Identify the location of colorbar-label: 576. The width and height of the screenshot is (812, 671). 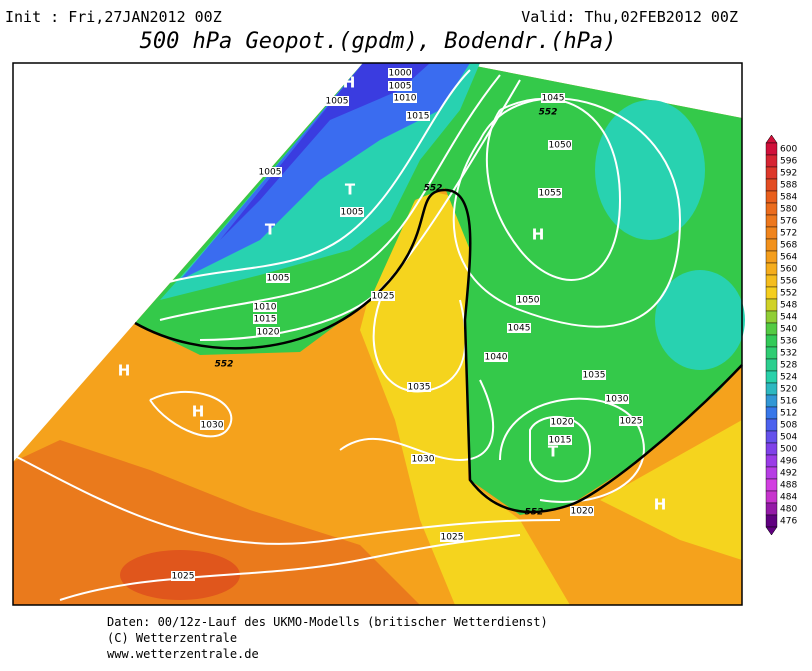
(788, 222).